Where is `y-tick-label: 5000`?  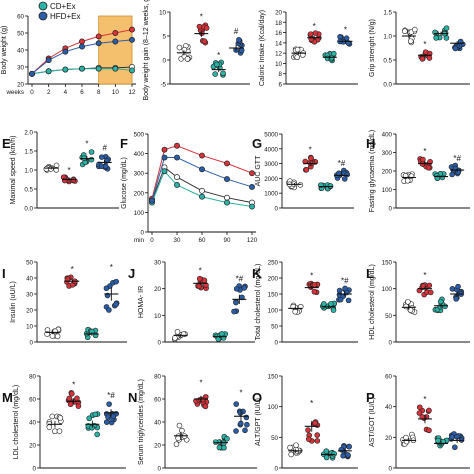 y-tick-label: 5000 is located at coordinates (271, 135).